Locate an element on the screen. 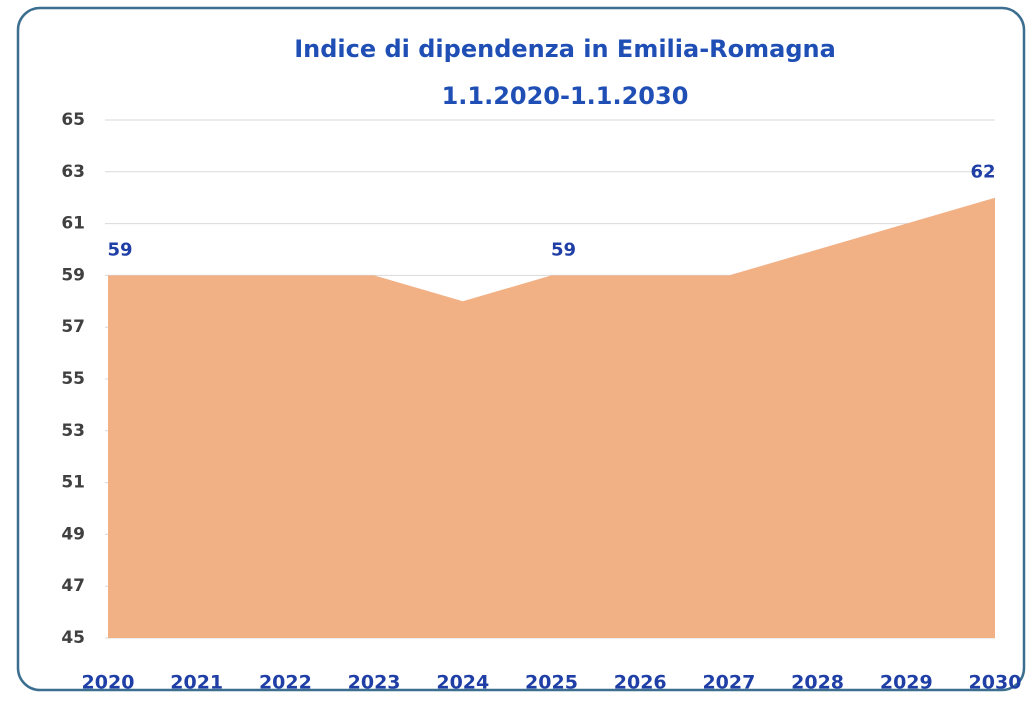  x-tick-label: 2023 is located at coordinates (374, 683).